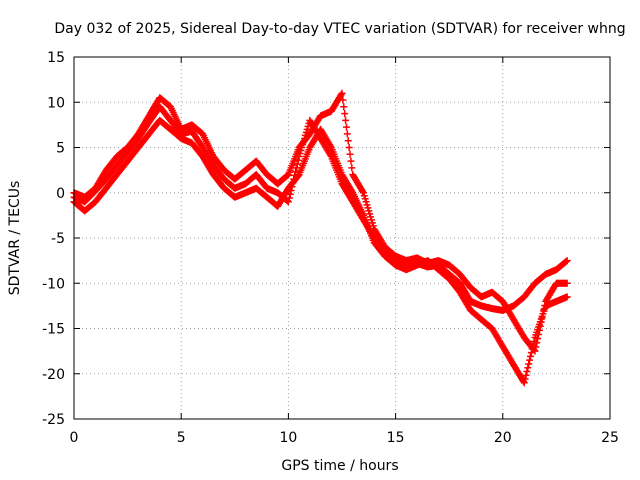 The height and width of the screenshot is (480, 640). Describe the element at coordinates (288, 438) in the screenshot. I see `x-tick-label: 10` at that location.